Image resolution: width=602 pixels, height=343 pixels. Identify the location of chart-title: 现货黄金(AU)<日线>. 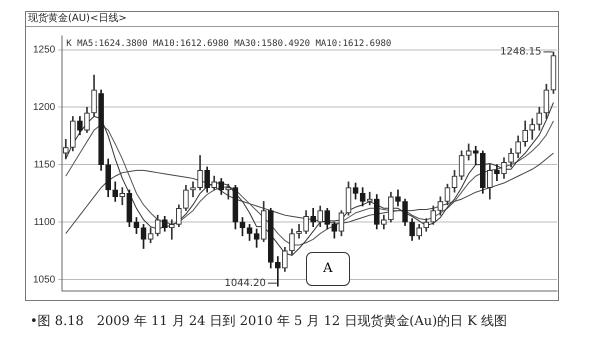
(292, 19).